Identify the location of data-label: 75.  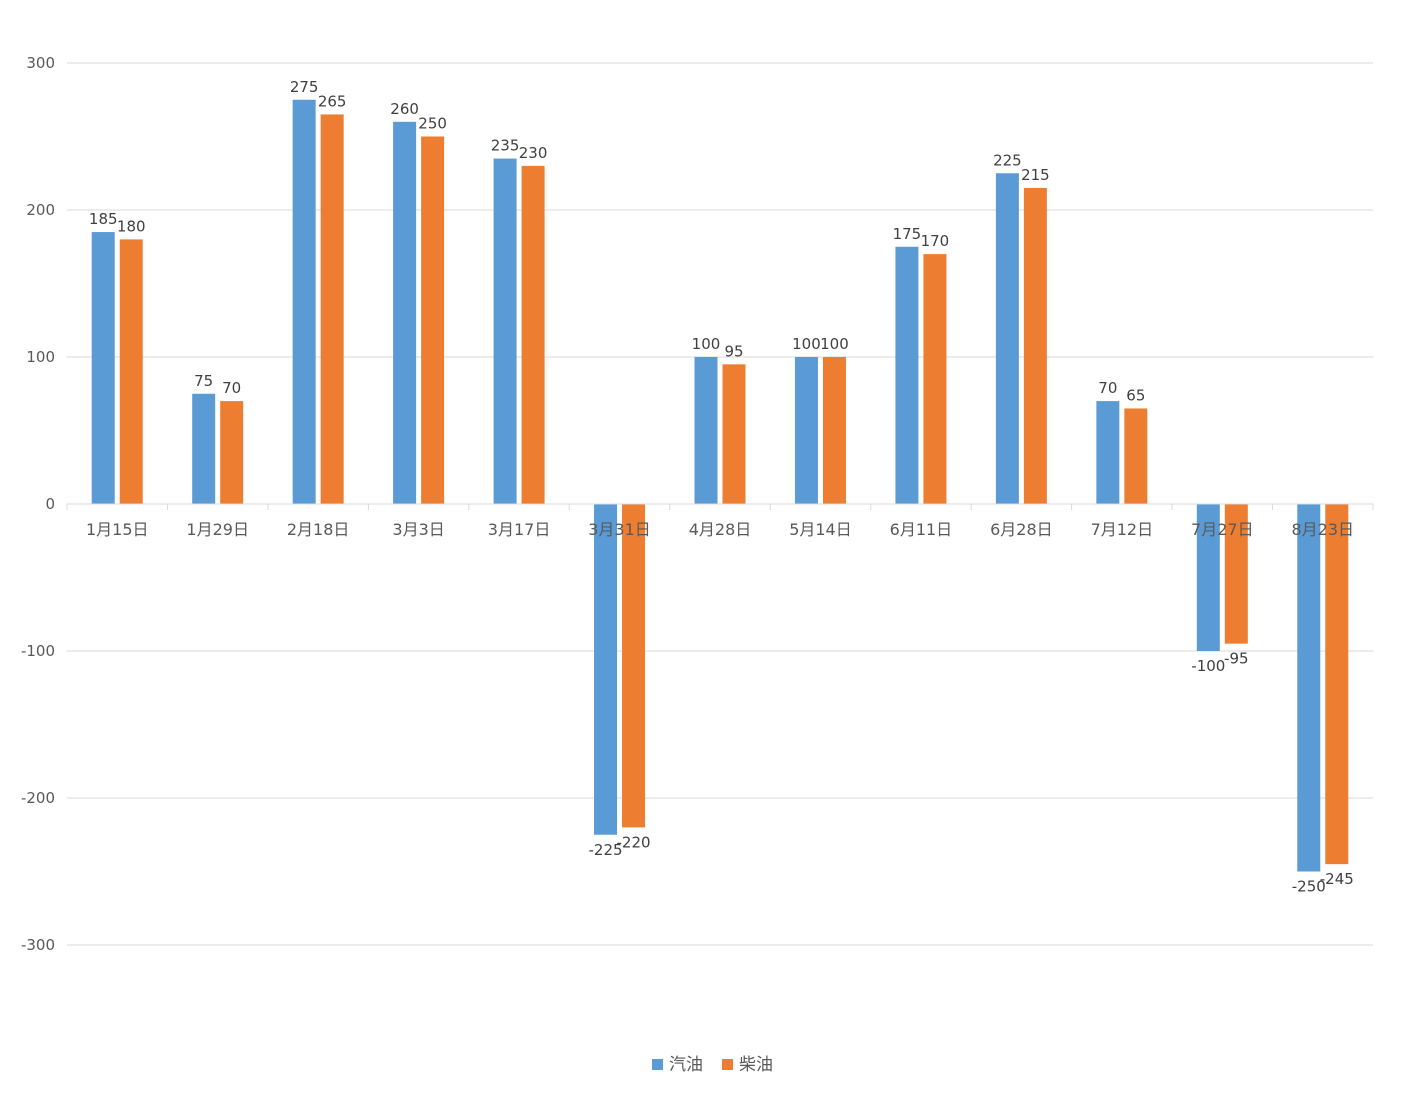
(203, 381).